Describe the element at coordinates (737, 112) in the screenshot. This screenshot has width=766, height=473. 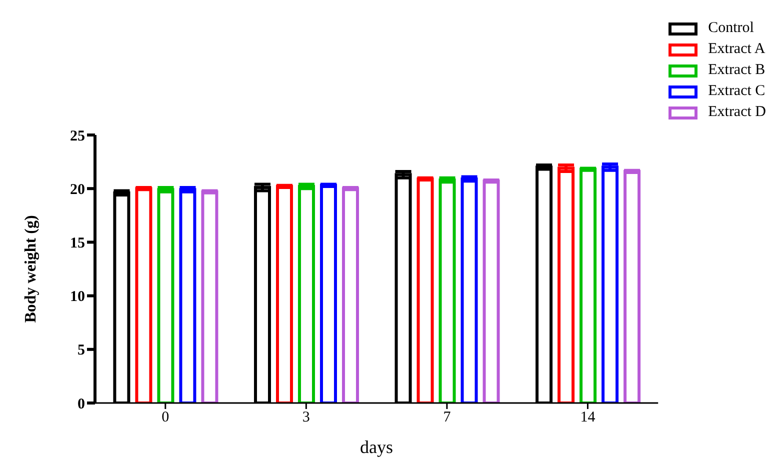
I see `legend-label: Extract D` at that location.